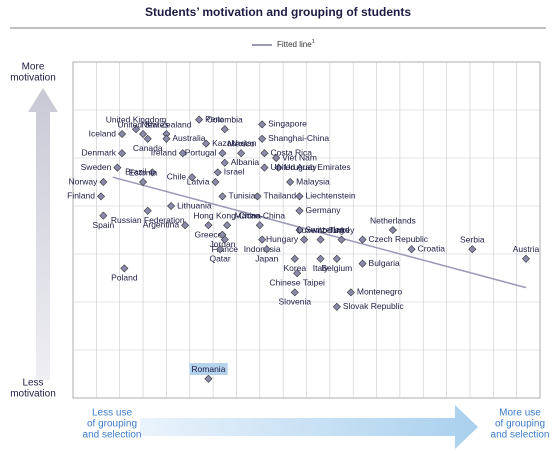 The height and width of the screenshot is (454, 556). What do you see at coordinates (384, 263) in the screenshot?
I see `point-label: Bulgaria` at bounding box center [384, 263].